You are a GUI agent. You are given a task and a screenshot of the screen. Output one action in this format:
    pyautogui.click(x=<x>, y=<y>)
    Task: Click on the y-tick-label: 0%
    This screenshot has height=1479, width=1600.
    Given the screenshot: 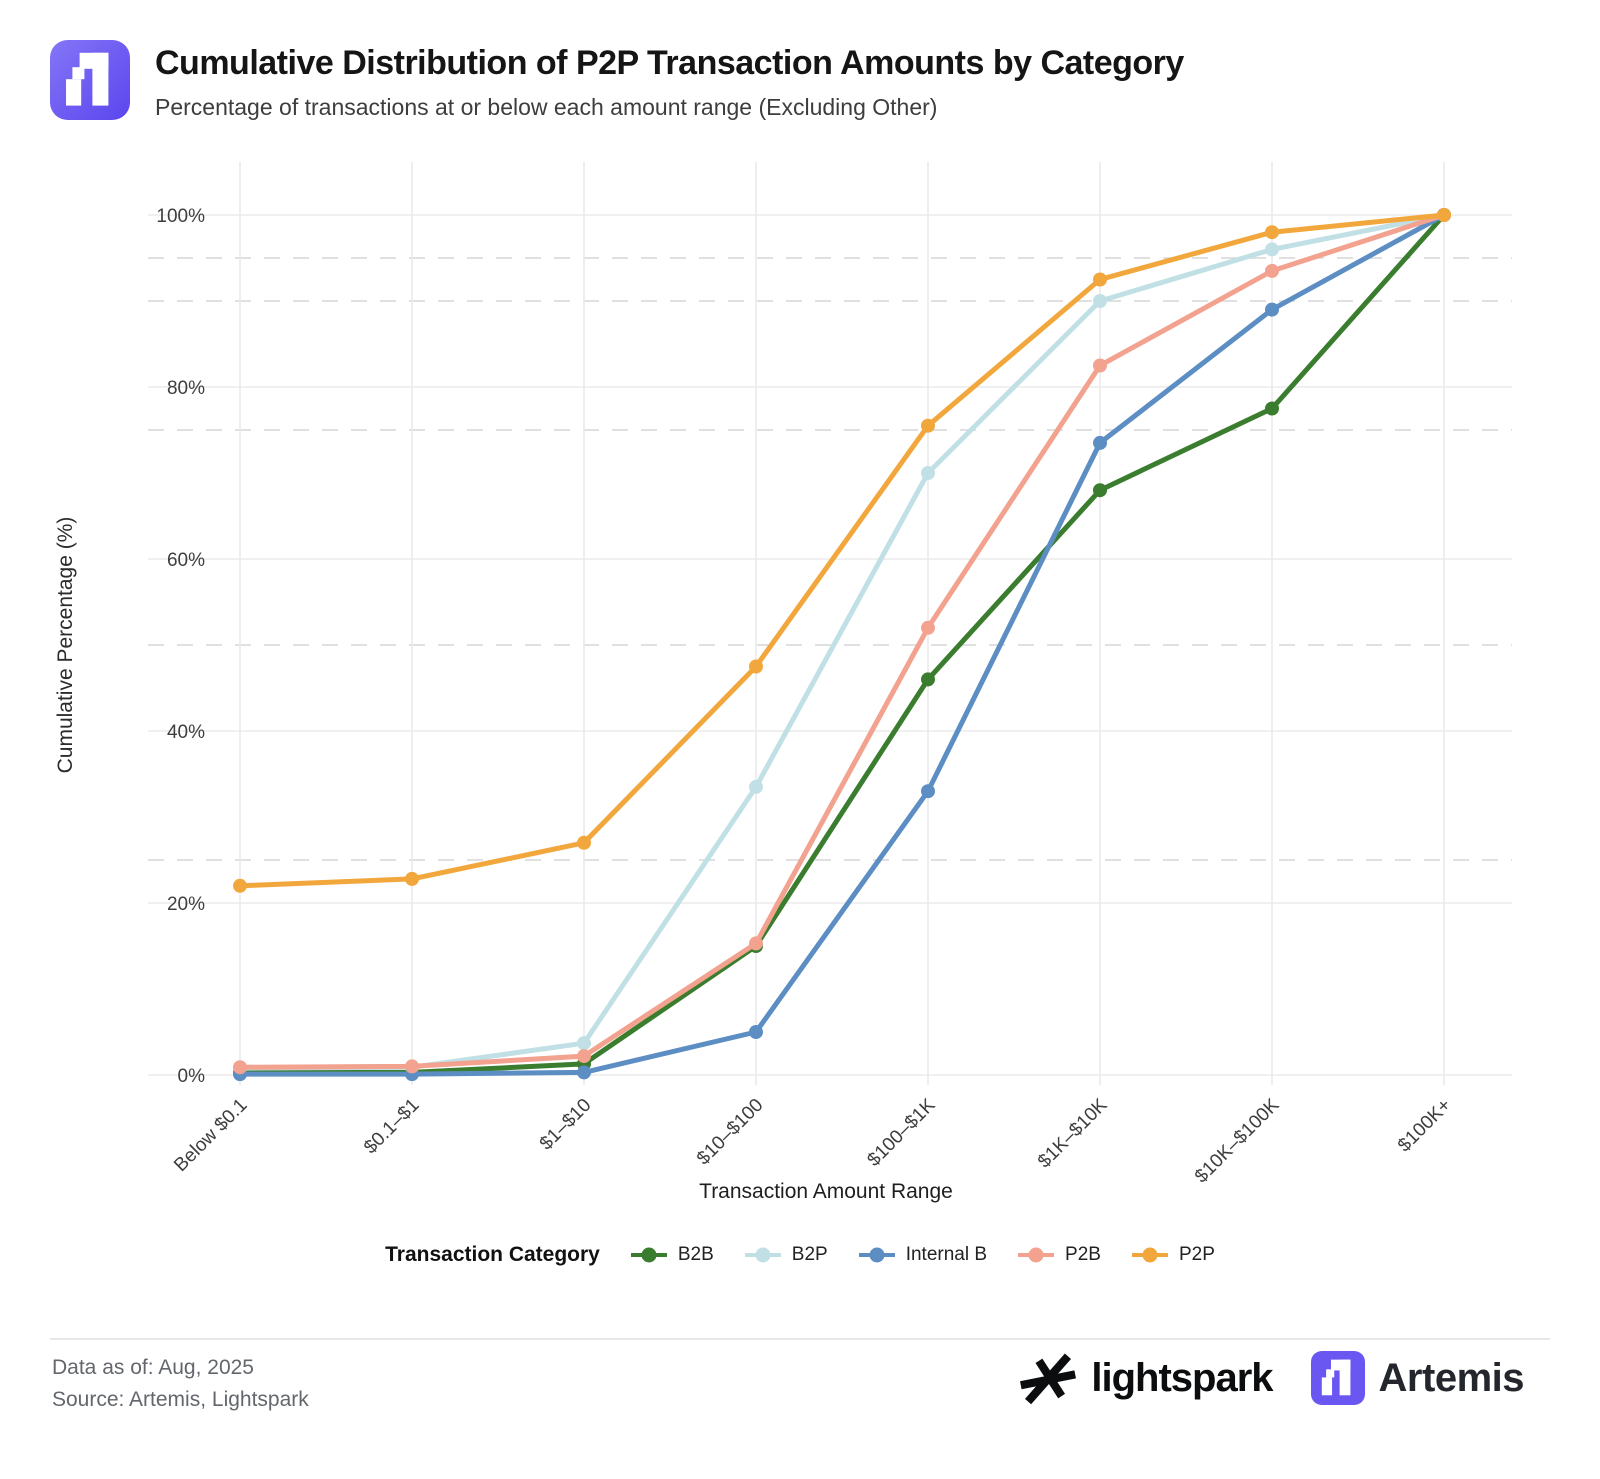 What is the action you would take?
    pyautogui.click(x=192, y=1076)
    